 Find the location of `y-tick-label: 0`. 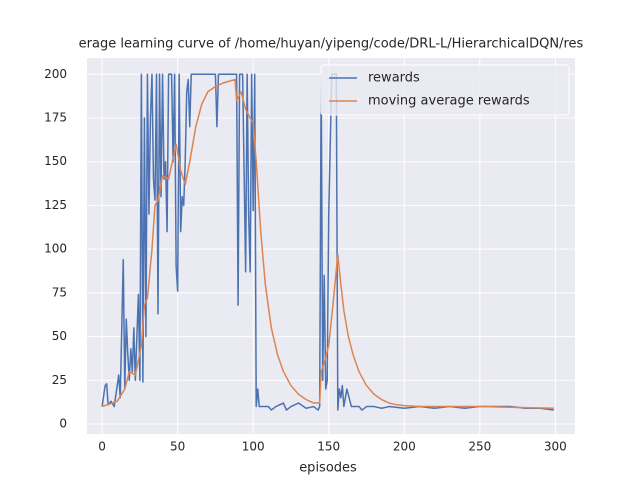

y-tick-label: 0 is located at coordinates (63, 424).